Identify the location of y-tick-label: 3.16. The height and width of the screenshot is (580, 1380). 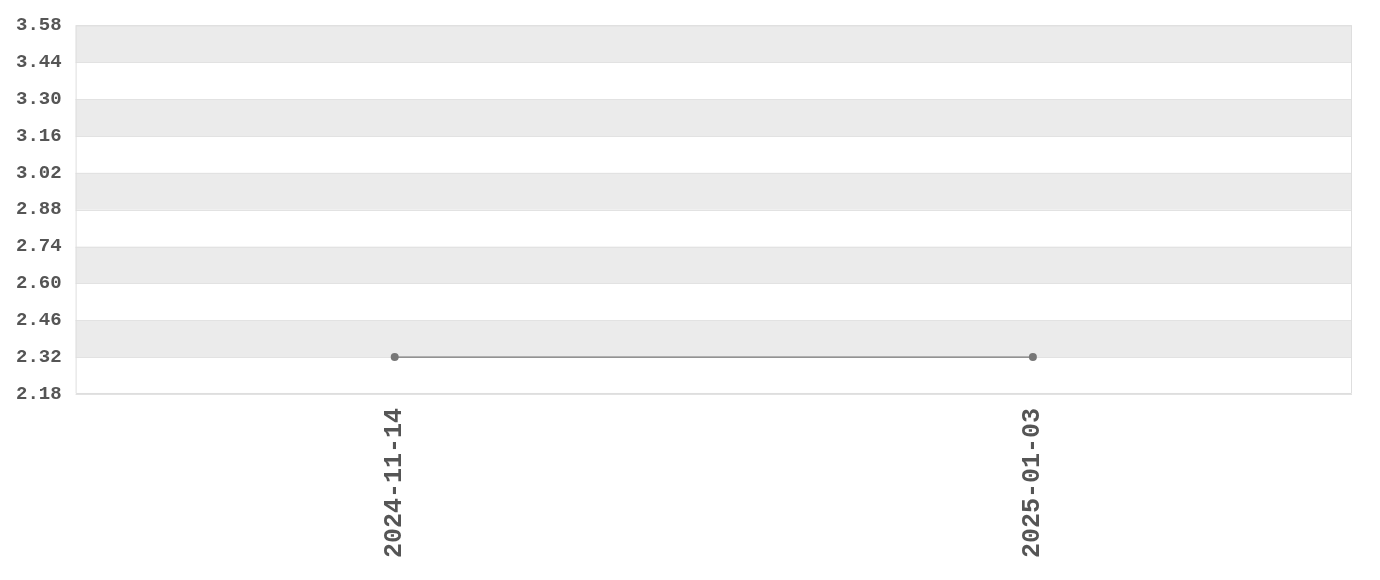
(39, 135).